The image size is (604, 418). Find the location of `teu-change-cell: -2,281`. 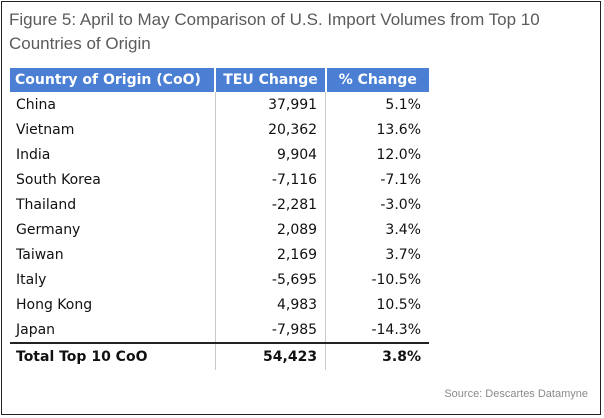

teu-change-cell: -2,281 is located at coordinates (271, 204).